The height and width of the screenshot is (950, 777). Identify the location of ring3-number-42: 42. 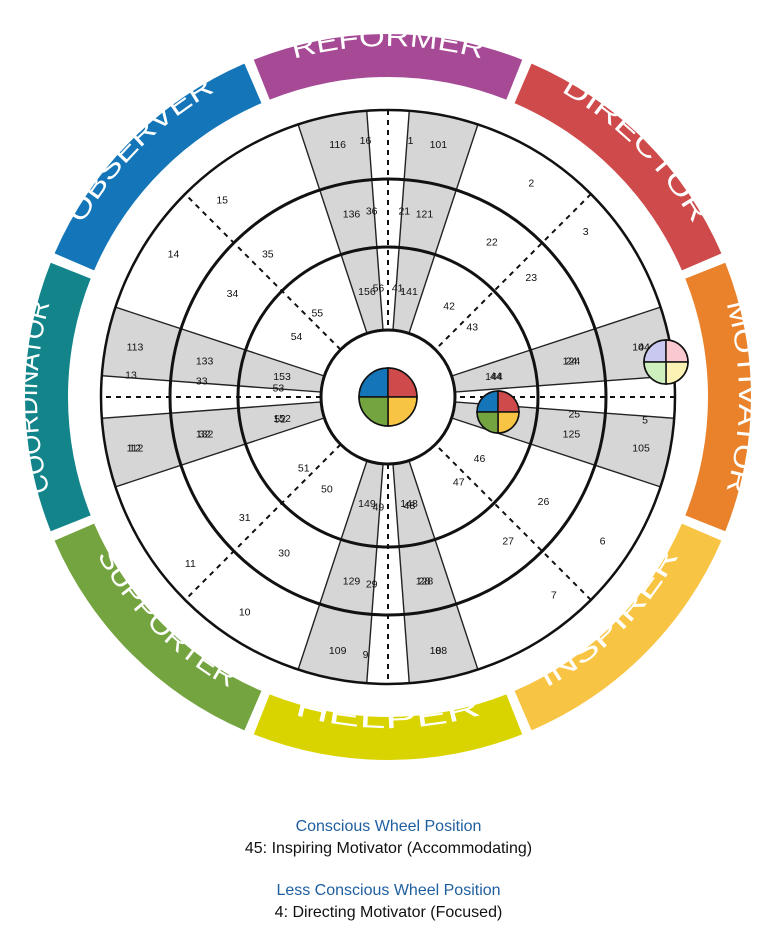
(449, 307).